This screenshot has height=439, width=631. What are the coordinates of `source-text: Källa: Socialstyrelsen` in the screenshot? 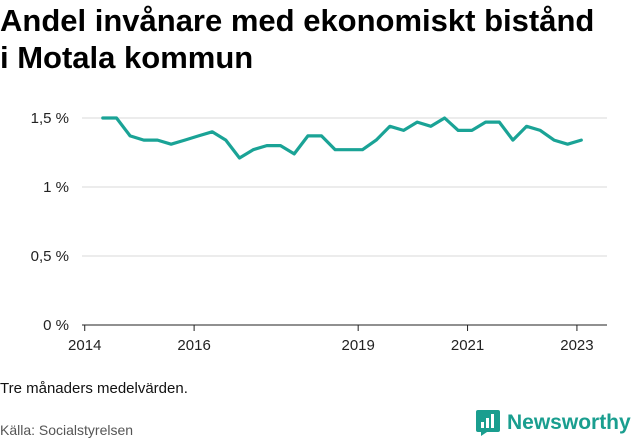 It's located at (67, 430).